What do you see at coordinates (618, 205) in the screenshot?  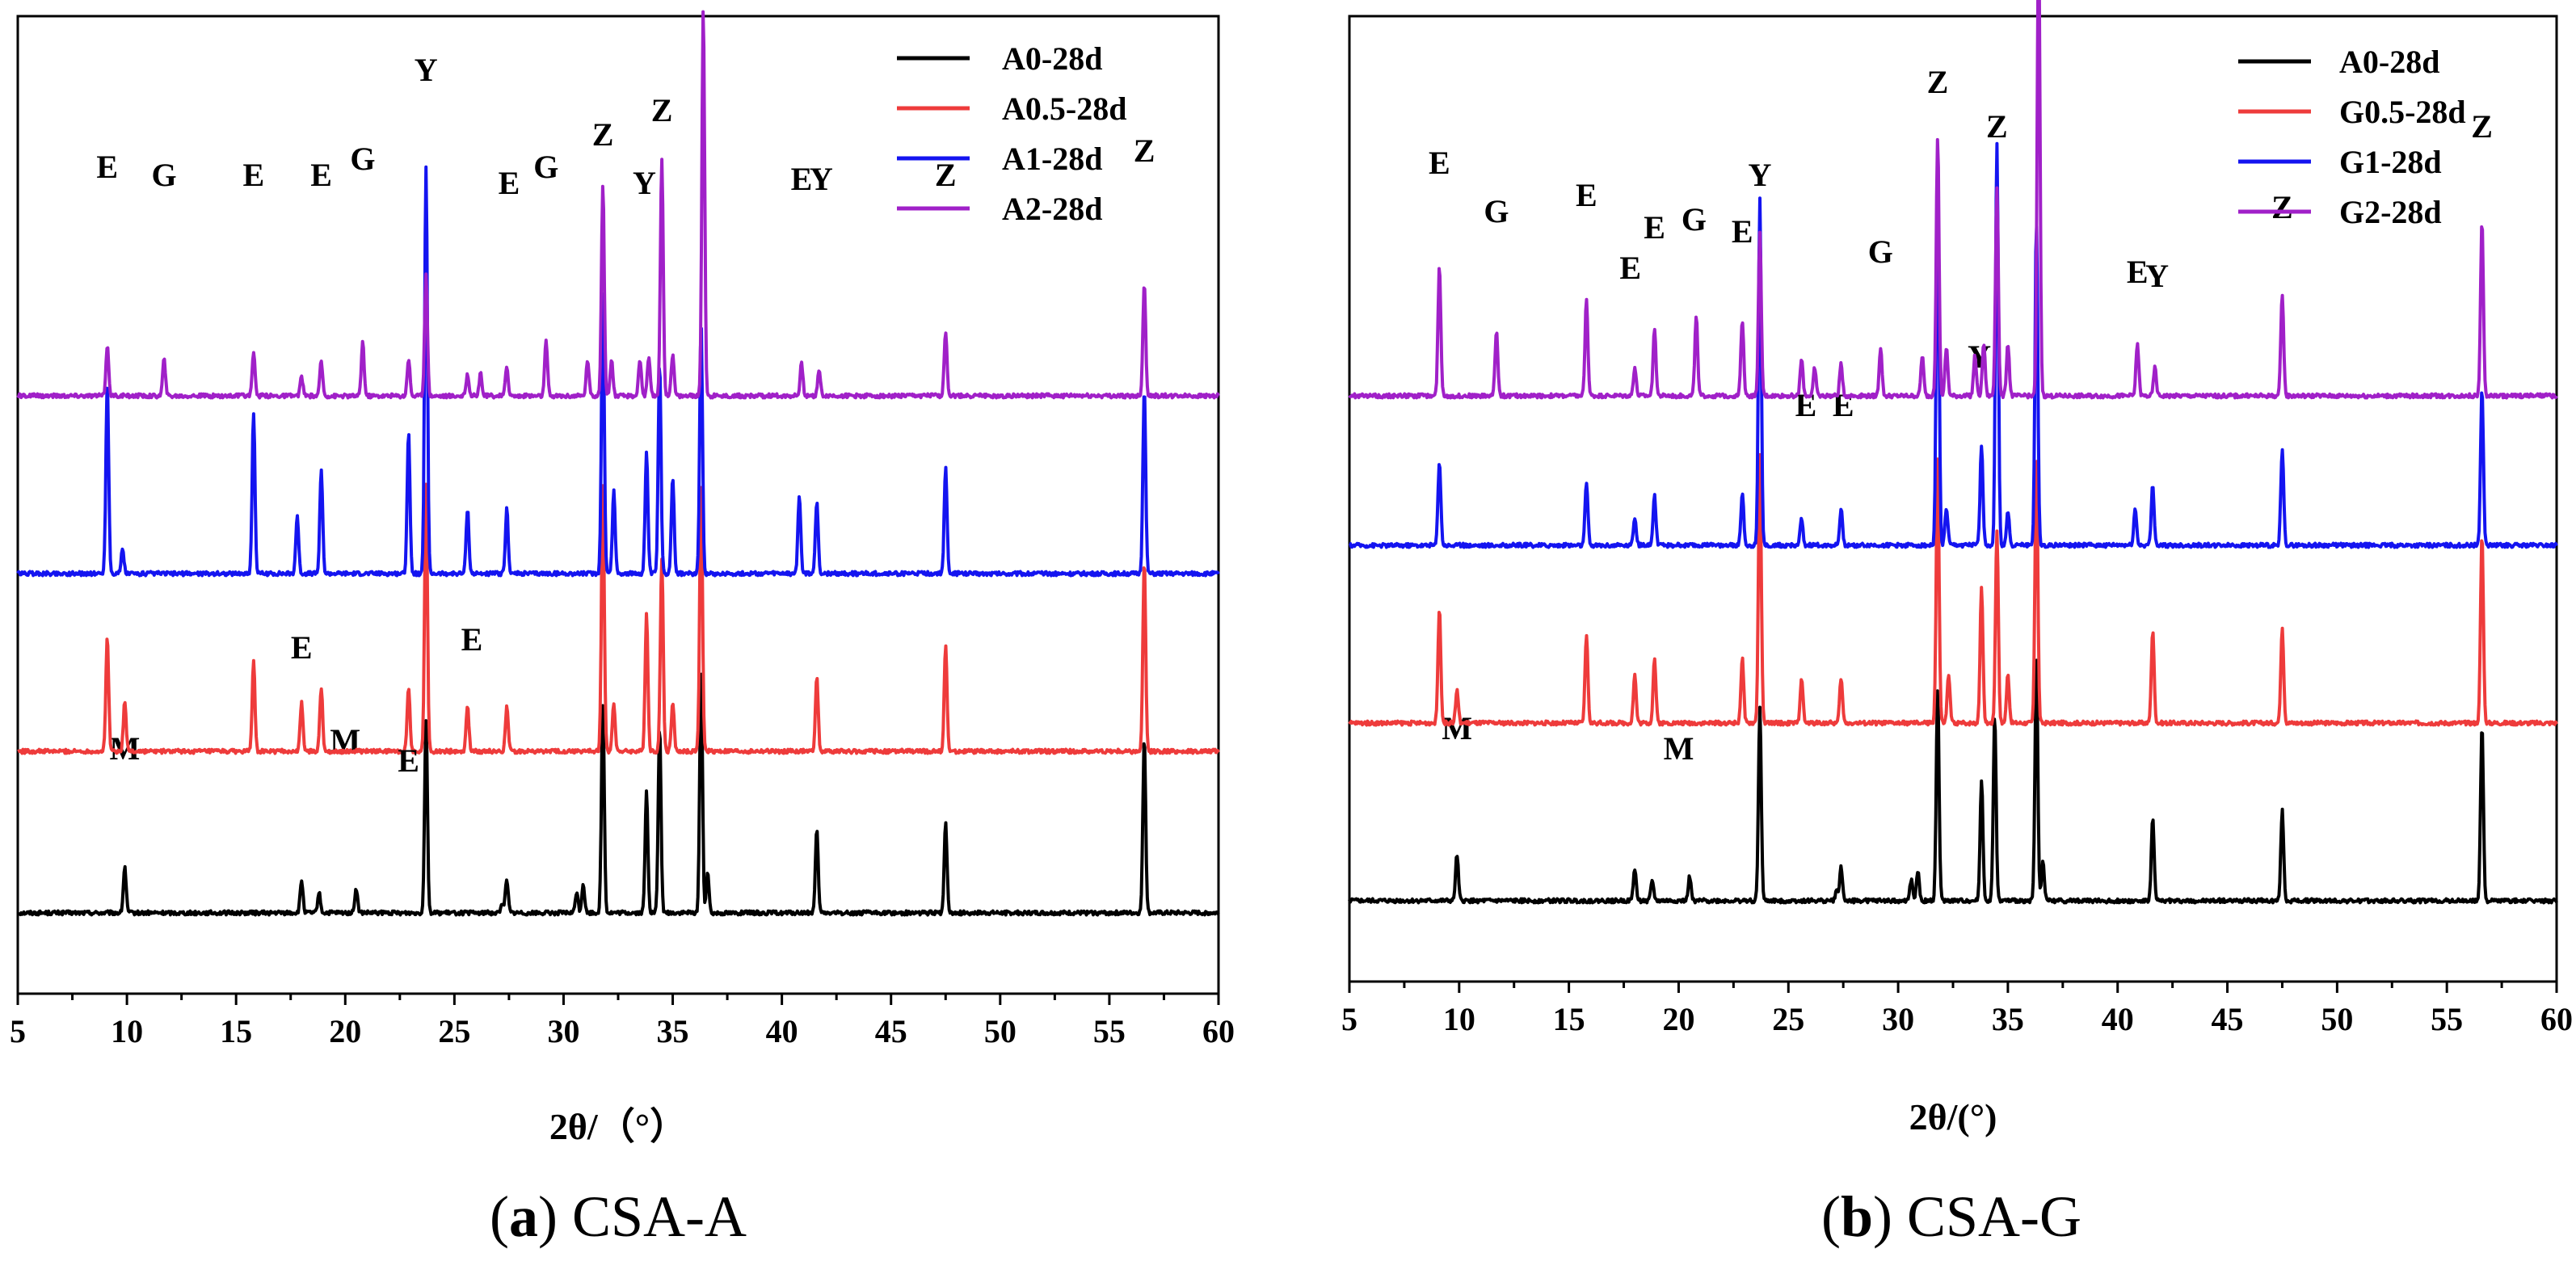 I see `series-line-A2-28d` at bounding box center [618, 205].